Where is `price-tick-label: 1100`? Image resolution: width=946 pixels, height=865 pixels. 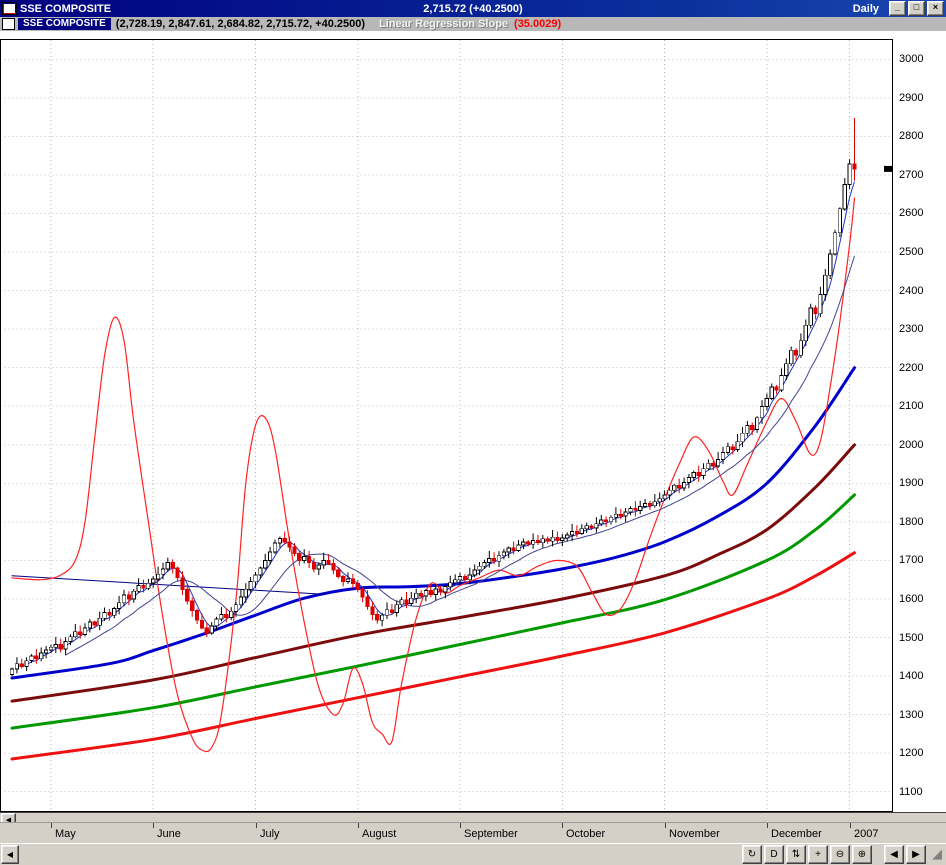
price-tick-label: 1100 is located at coordinates (911, 792).